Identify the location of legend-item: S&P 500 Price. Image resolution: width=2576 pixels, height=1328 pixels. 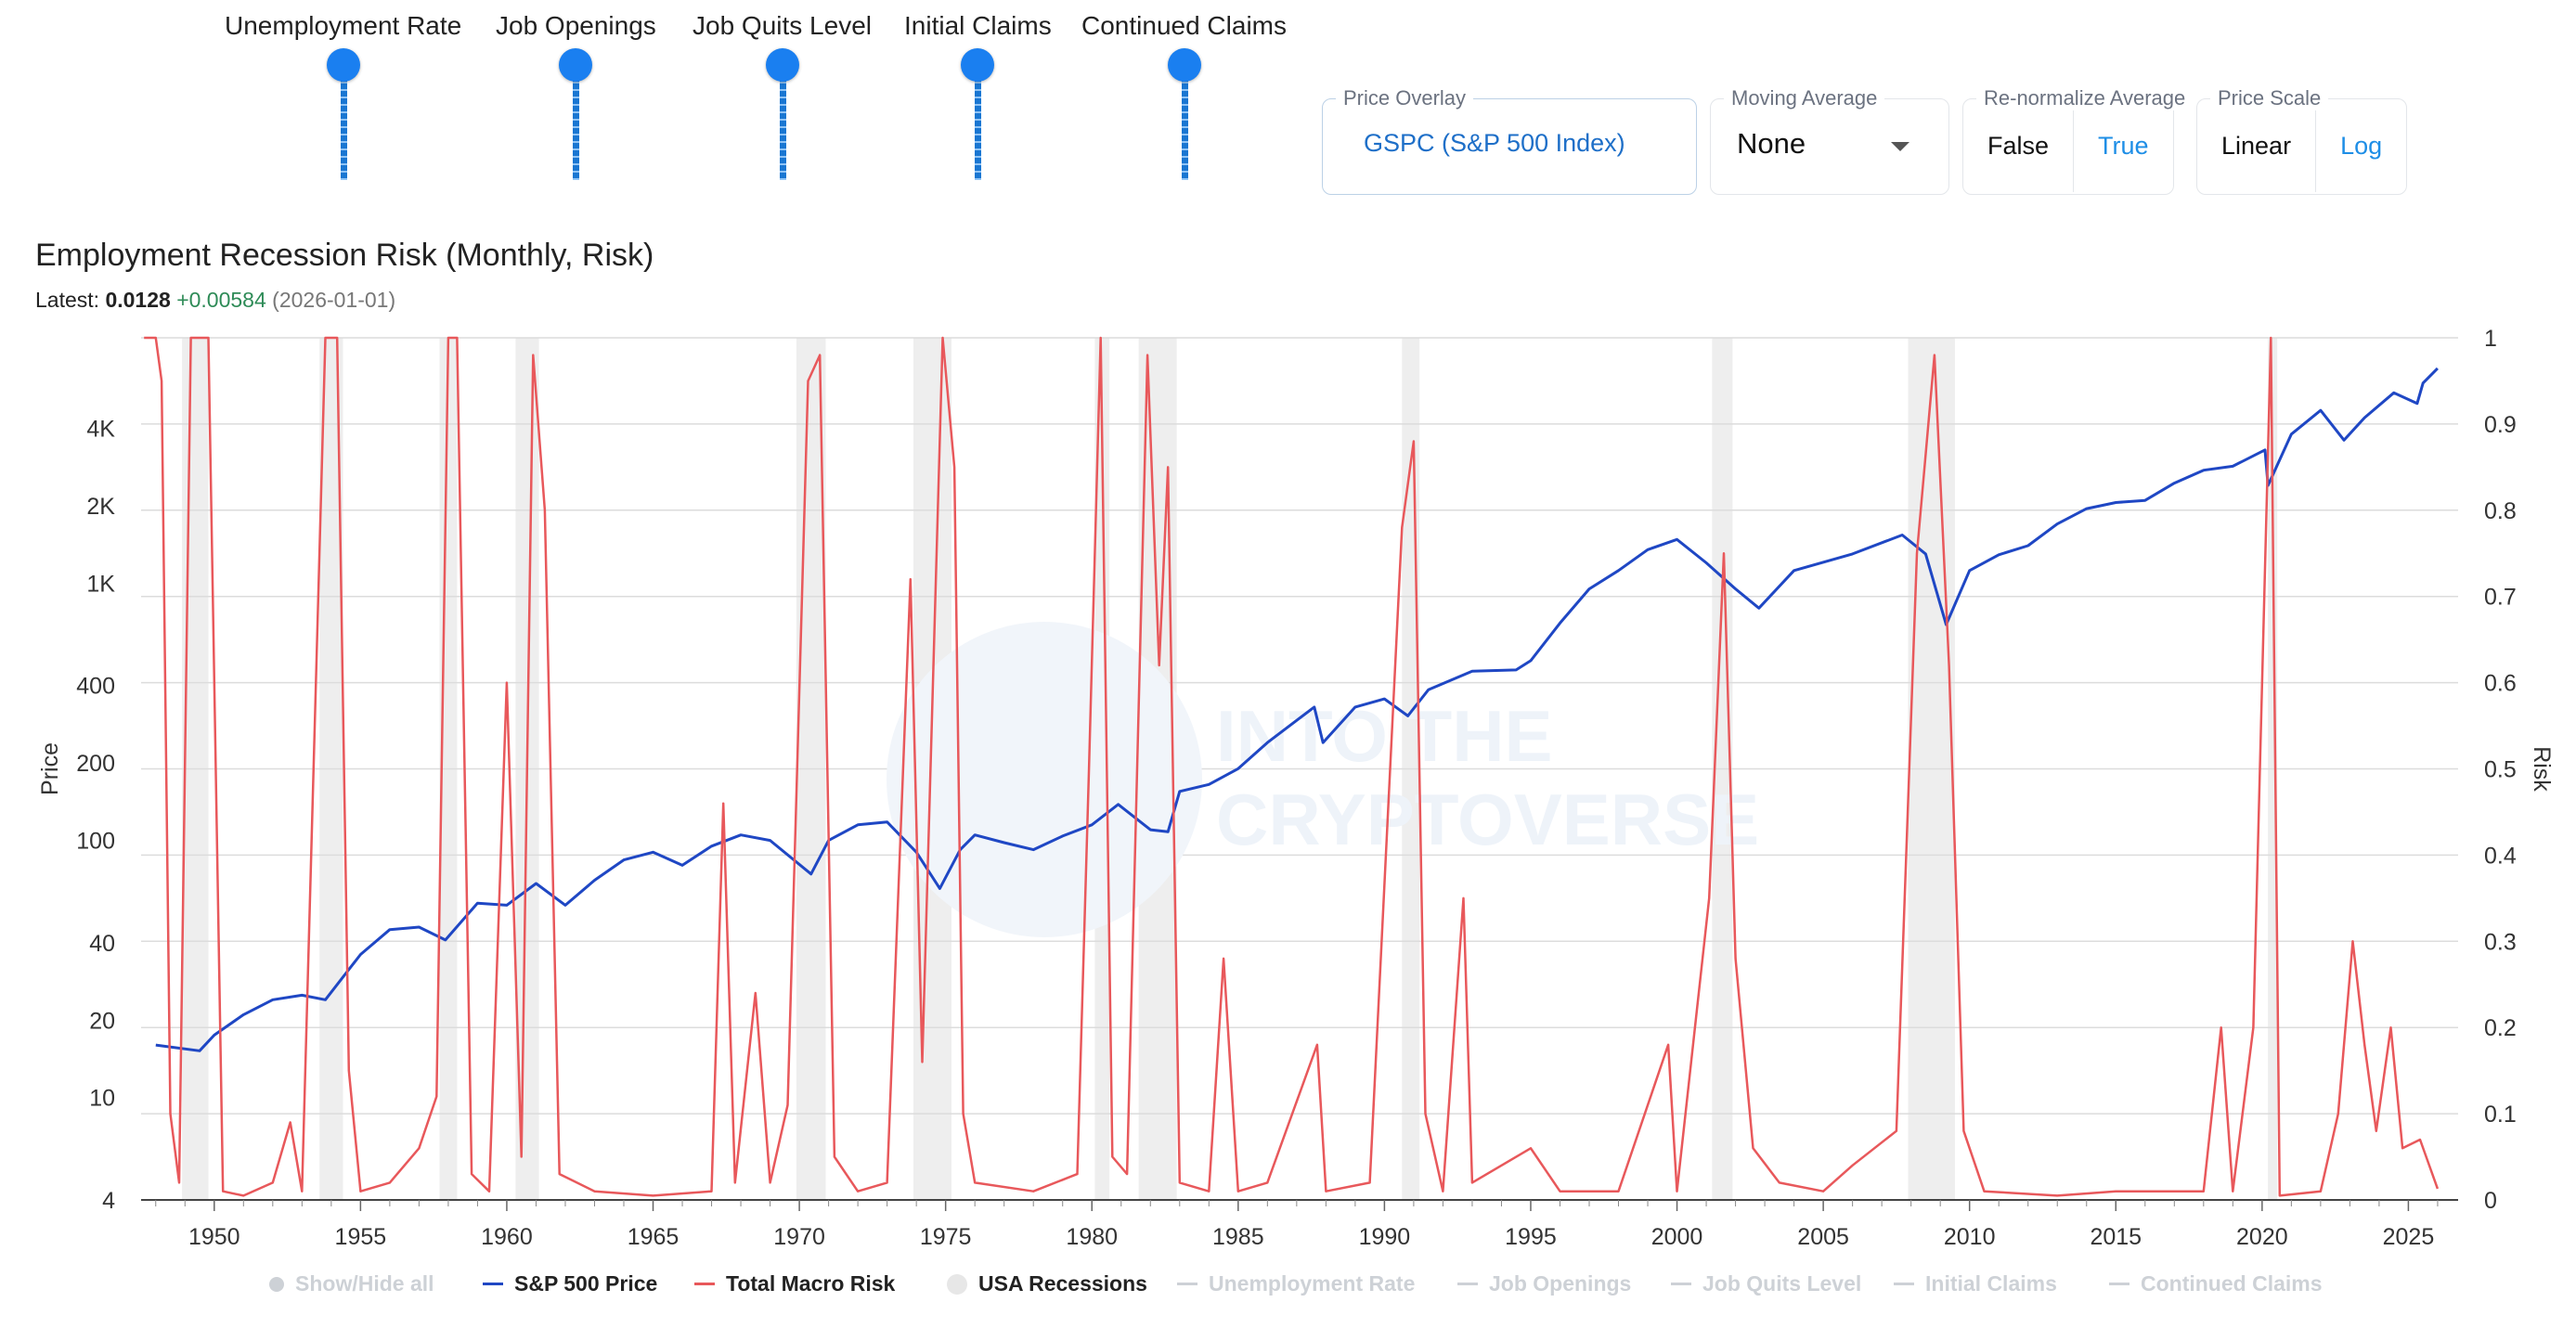
(570, 1283).